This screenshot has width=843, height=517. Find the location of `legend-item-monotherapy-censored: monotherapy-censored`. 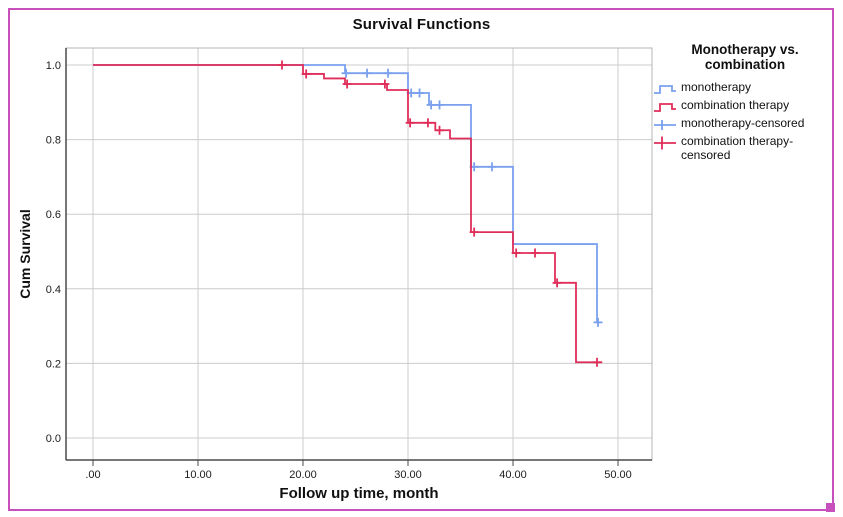

legend-item-monotherapy-censored: monotherapy-censored is located at coordinates (745, 124).